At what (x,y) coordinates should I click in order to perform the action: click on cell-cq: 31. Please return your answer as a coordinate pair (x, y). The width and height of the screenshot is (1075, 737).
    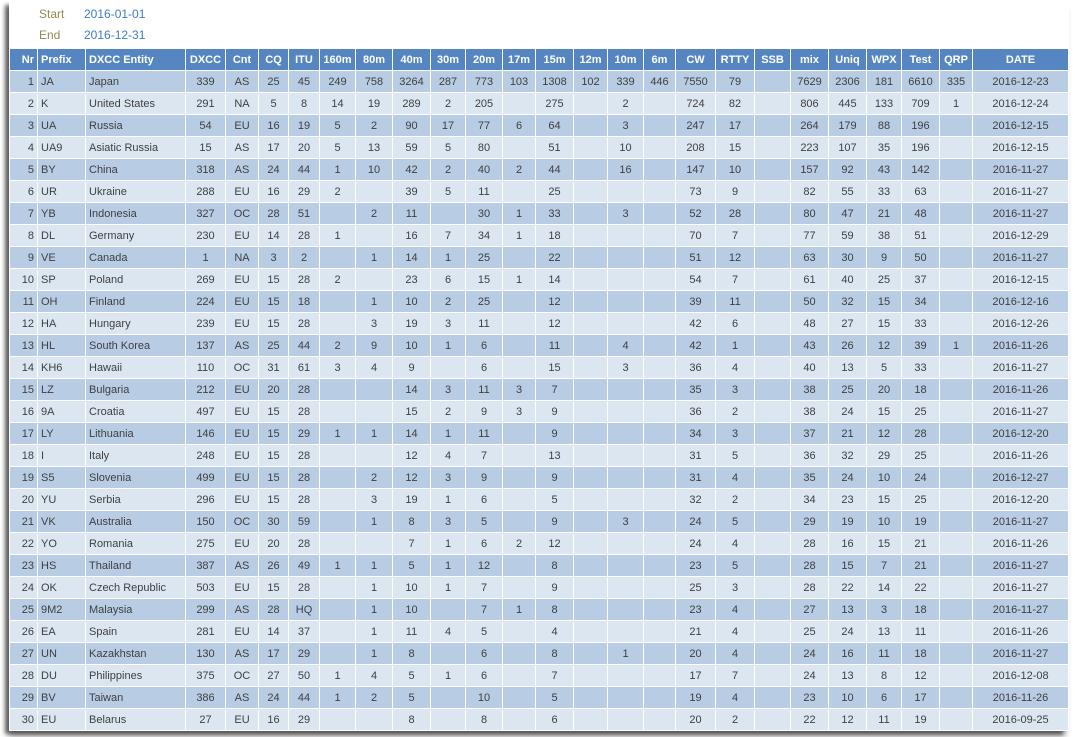
    Looking at the image, I should click on (273, 367).